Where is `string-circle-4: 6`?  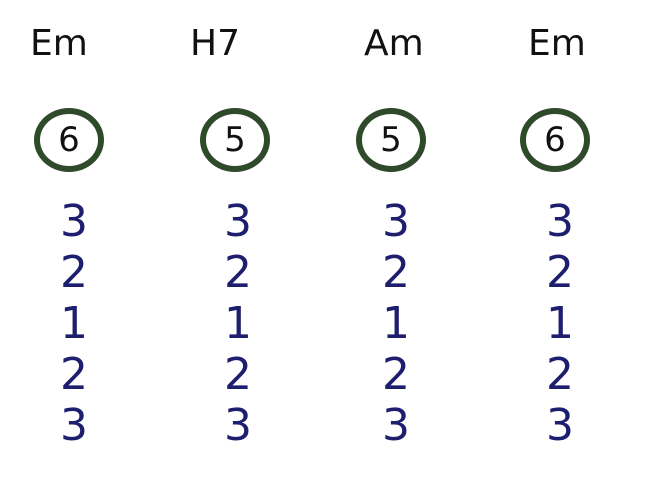 string-circle-4: 6 is located at coordinates (555, 140).